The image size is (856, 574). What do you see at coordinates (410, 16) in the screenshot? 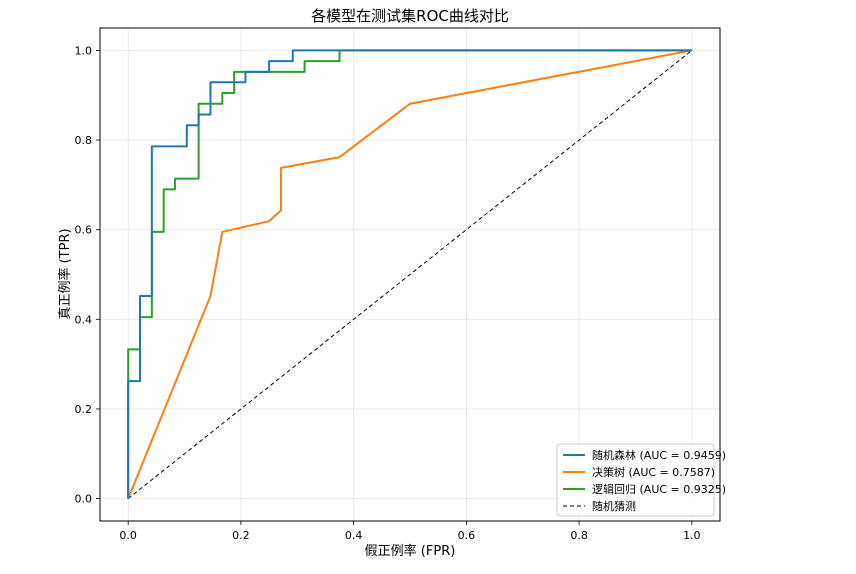
I see `chart-title: 各模型在测试集ROC曲线对比` at bounding box center [410, 16].